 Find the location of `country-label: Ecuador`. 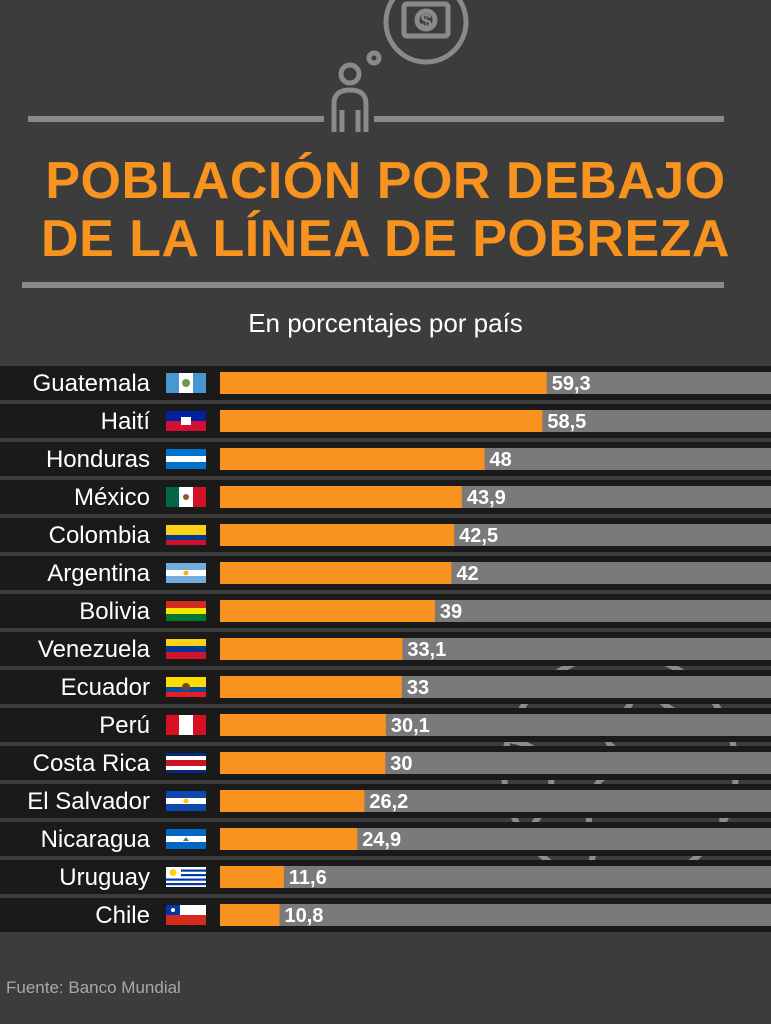

country-label: Ecuador is located at coordinates (105, 687).